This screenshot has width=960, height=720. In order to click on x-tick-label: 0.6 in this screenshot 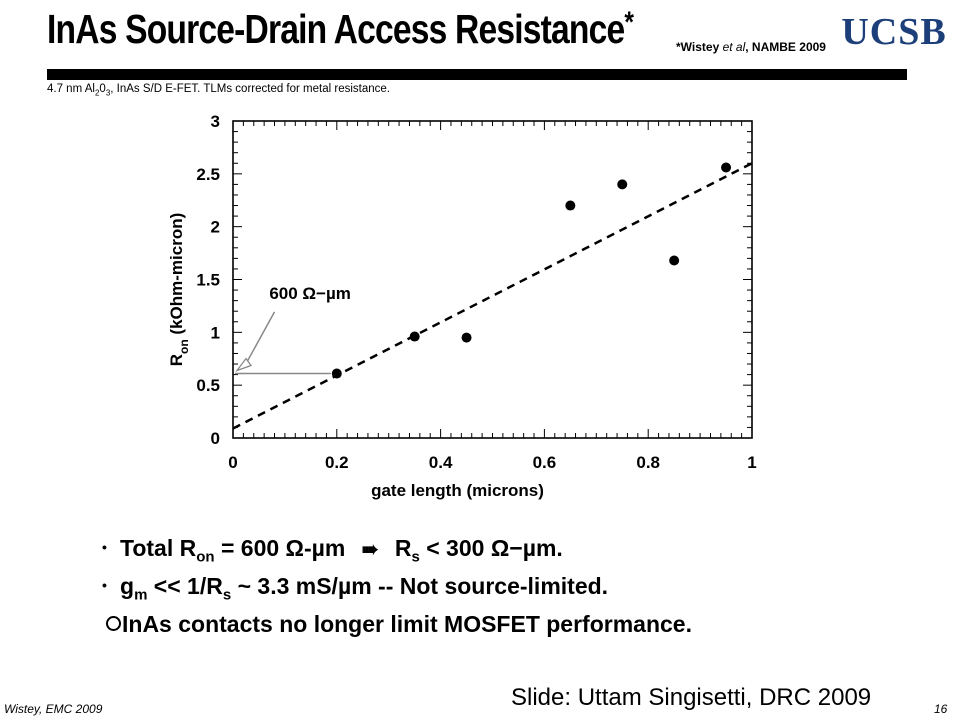, I will do `click(545, 462)`.